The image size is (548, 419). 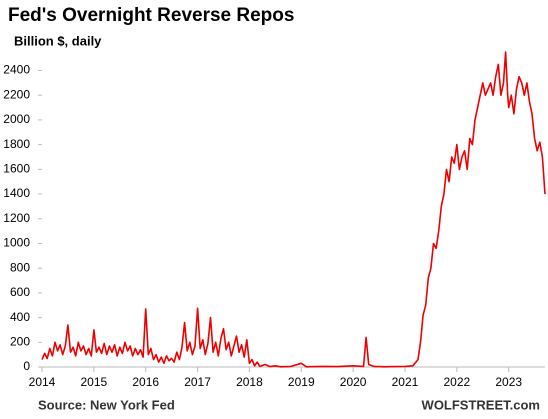 What do you see at coordinates (481, 404) in the screenshot?
I see `credit: WOLFSTREET.com` at bounding box center [481, 404].